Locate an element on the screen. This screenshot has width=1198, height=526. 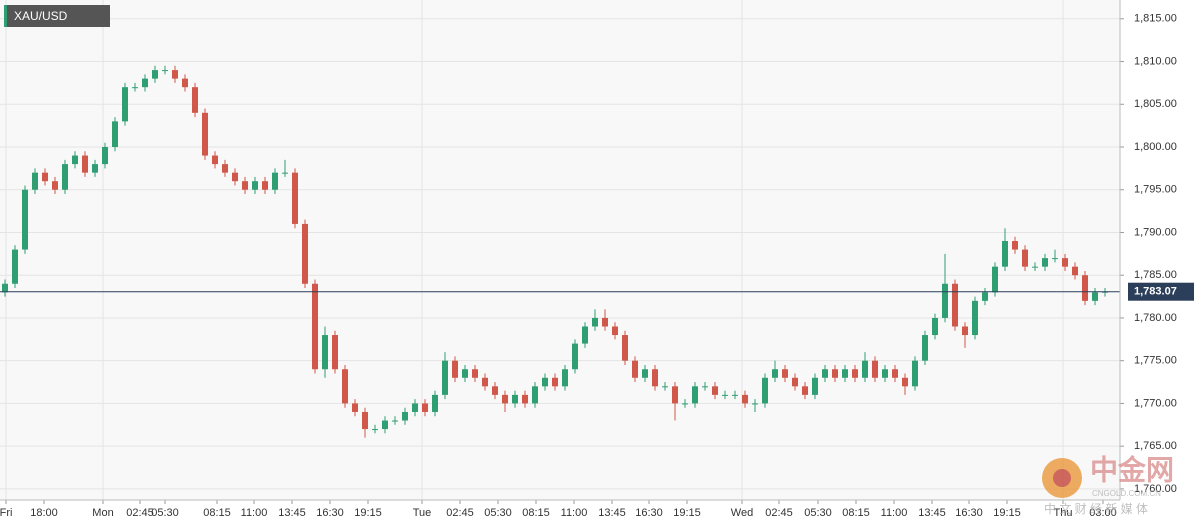
y-tick-label: 1,780.00 is located at coordinates (1155, 318).